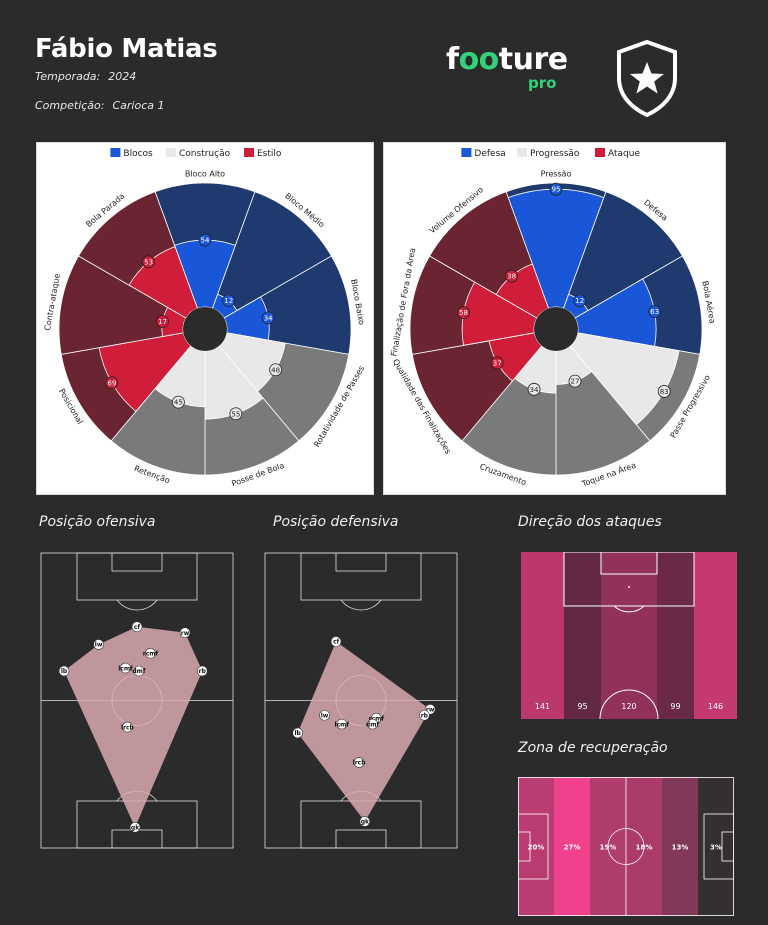 Image resolution: width=768 pixels, height=925 pixels. Describe the element at coordinates (275, 370) in the screenshot. I see `value-badge-rotatividade-de-passes` at that location.